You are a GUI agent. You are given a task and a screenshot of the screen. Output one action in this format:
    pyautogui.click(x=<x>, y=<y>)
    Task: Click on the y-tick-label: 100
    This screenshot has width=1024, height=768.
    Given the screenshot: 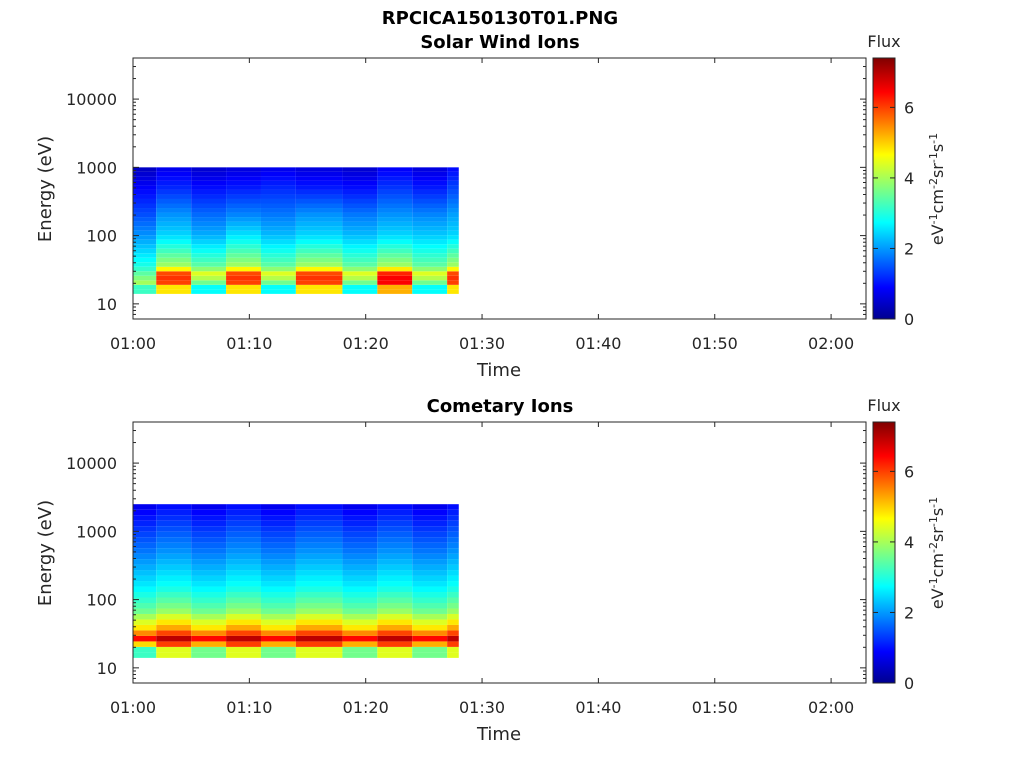 What is the action you would take?
    pyautogui.click(x=101, y=600)
    